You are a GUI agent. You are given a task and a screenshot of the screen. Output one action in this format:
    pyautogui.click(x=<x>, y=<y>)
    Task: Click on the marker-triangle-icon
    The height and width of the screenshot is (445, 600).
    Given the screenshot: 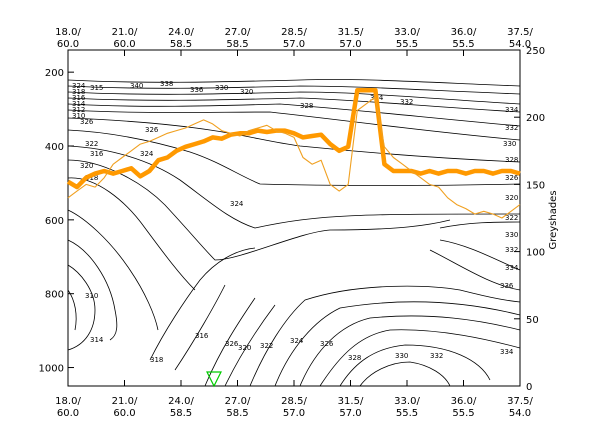 What is the action you would take?
    pyautogui.click(x=214, y=379)
    